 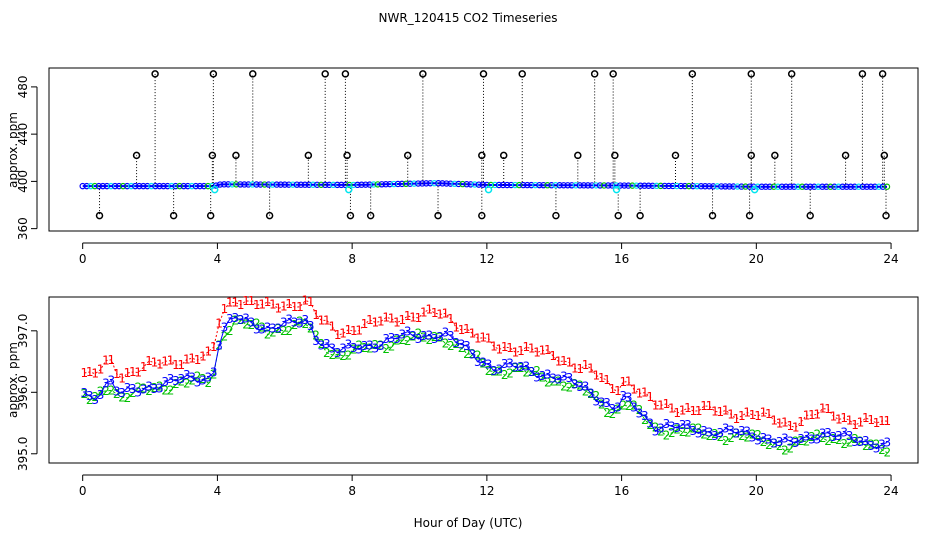 What do you see at coordinates (23, 392) in the screenshot?
I see `bottom-y-tick-label: 396.0` at bounding box center [23, 392].